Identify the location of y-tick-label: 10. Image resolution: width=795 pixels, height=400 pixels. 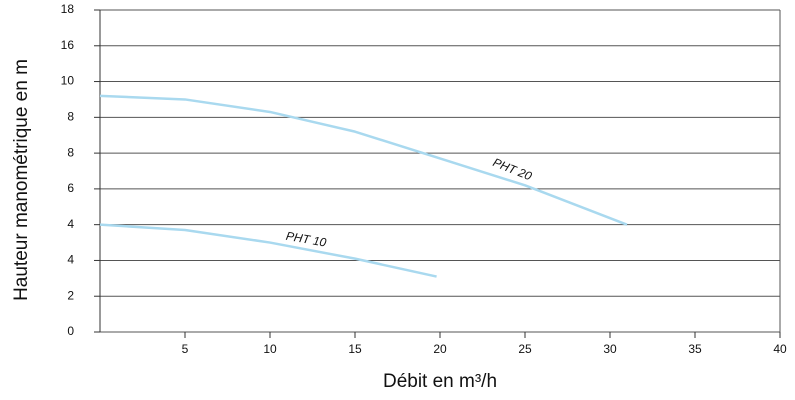
(68, 81).